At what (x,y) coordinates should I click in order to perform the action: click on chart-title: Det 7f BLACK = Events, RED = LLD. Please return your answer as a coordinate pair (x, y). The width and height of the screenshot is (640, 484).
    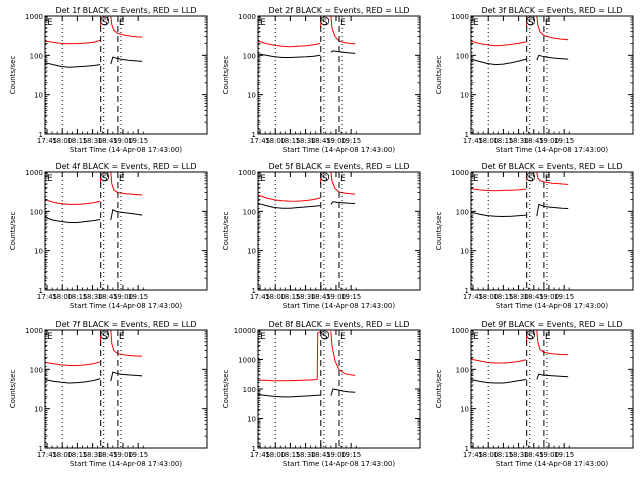
    Looking at the image, I should click on (125, 324).